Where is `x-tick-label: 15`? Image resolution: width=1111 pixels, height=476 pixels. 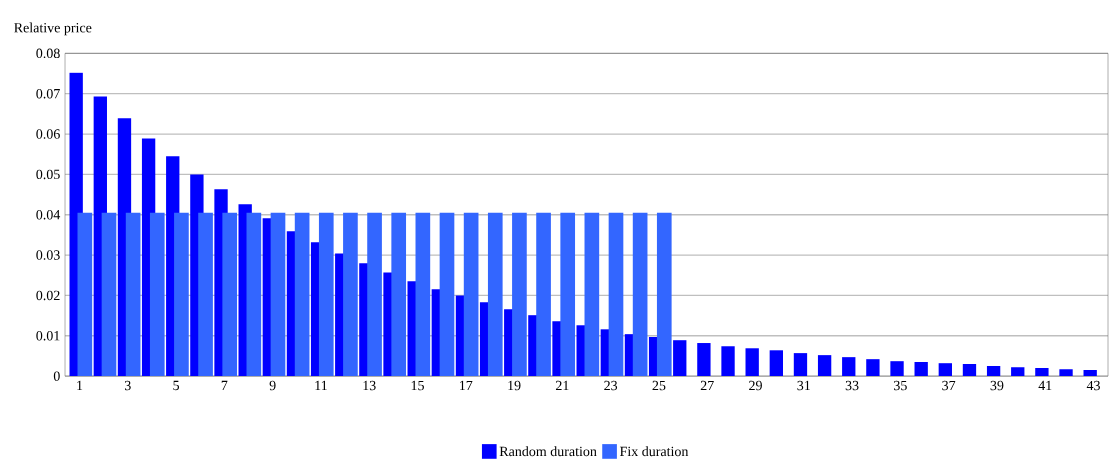 x-tick-label: 15 is located at coordinates (417, 385).